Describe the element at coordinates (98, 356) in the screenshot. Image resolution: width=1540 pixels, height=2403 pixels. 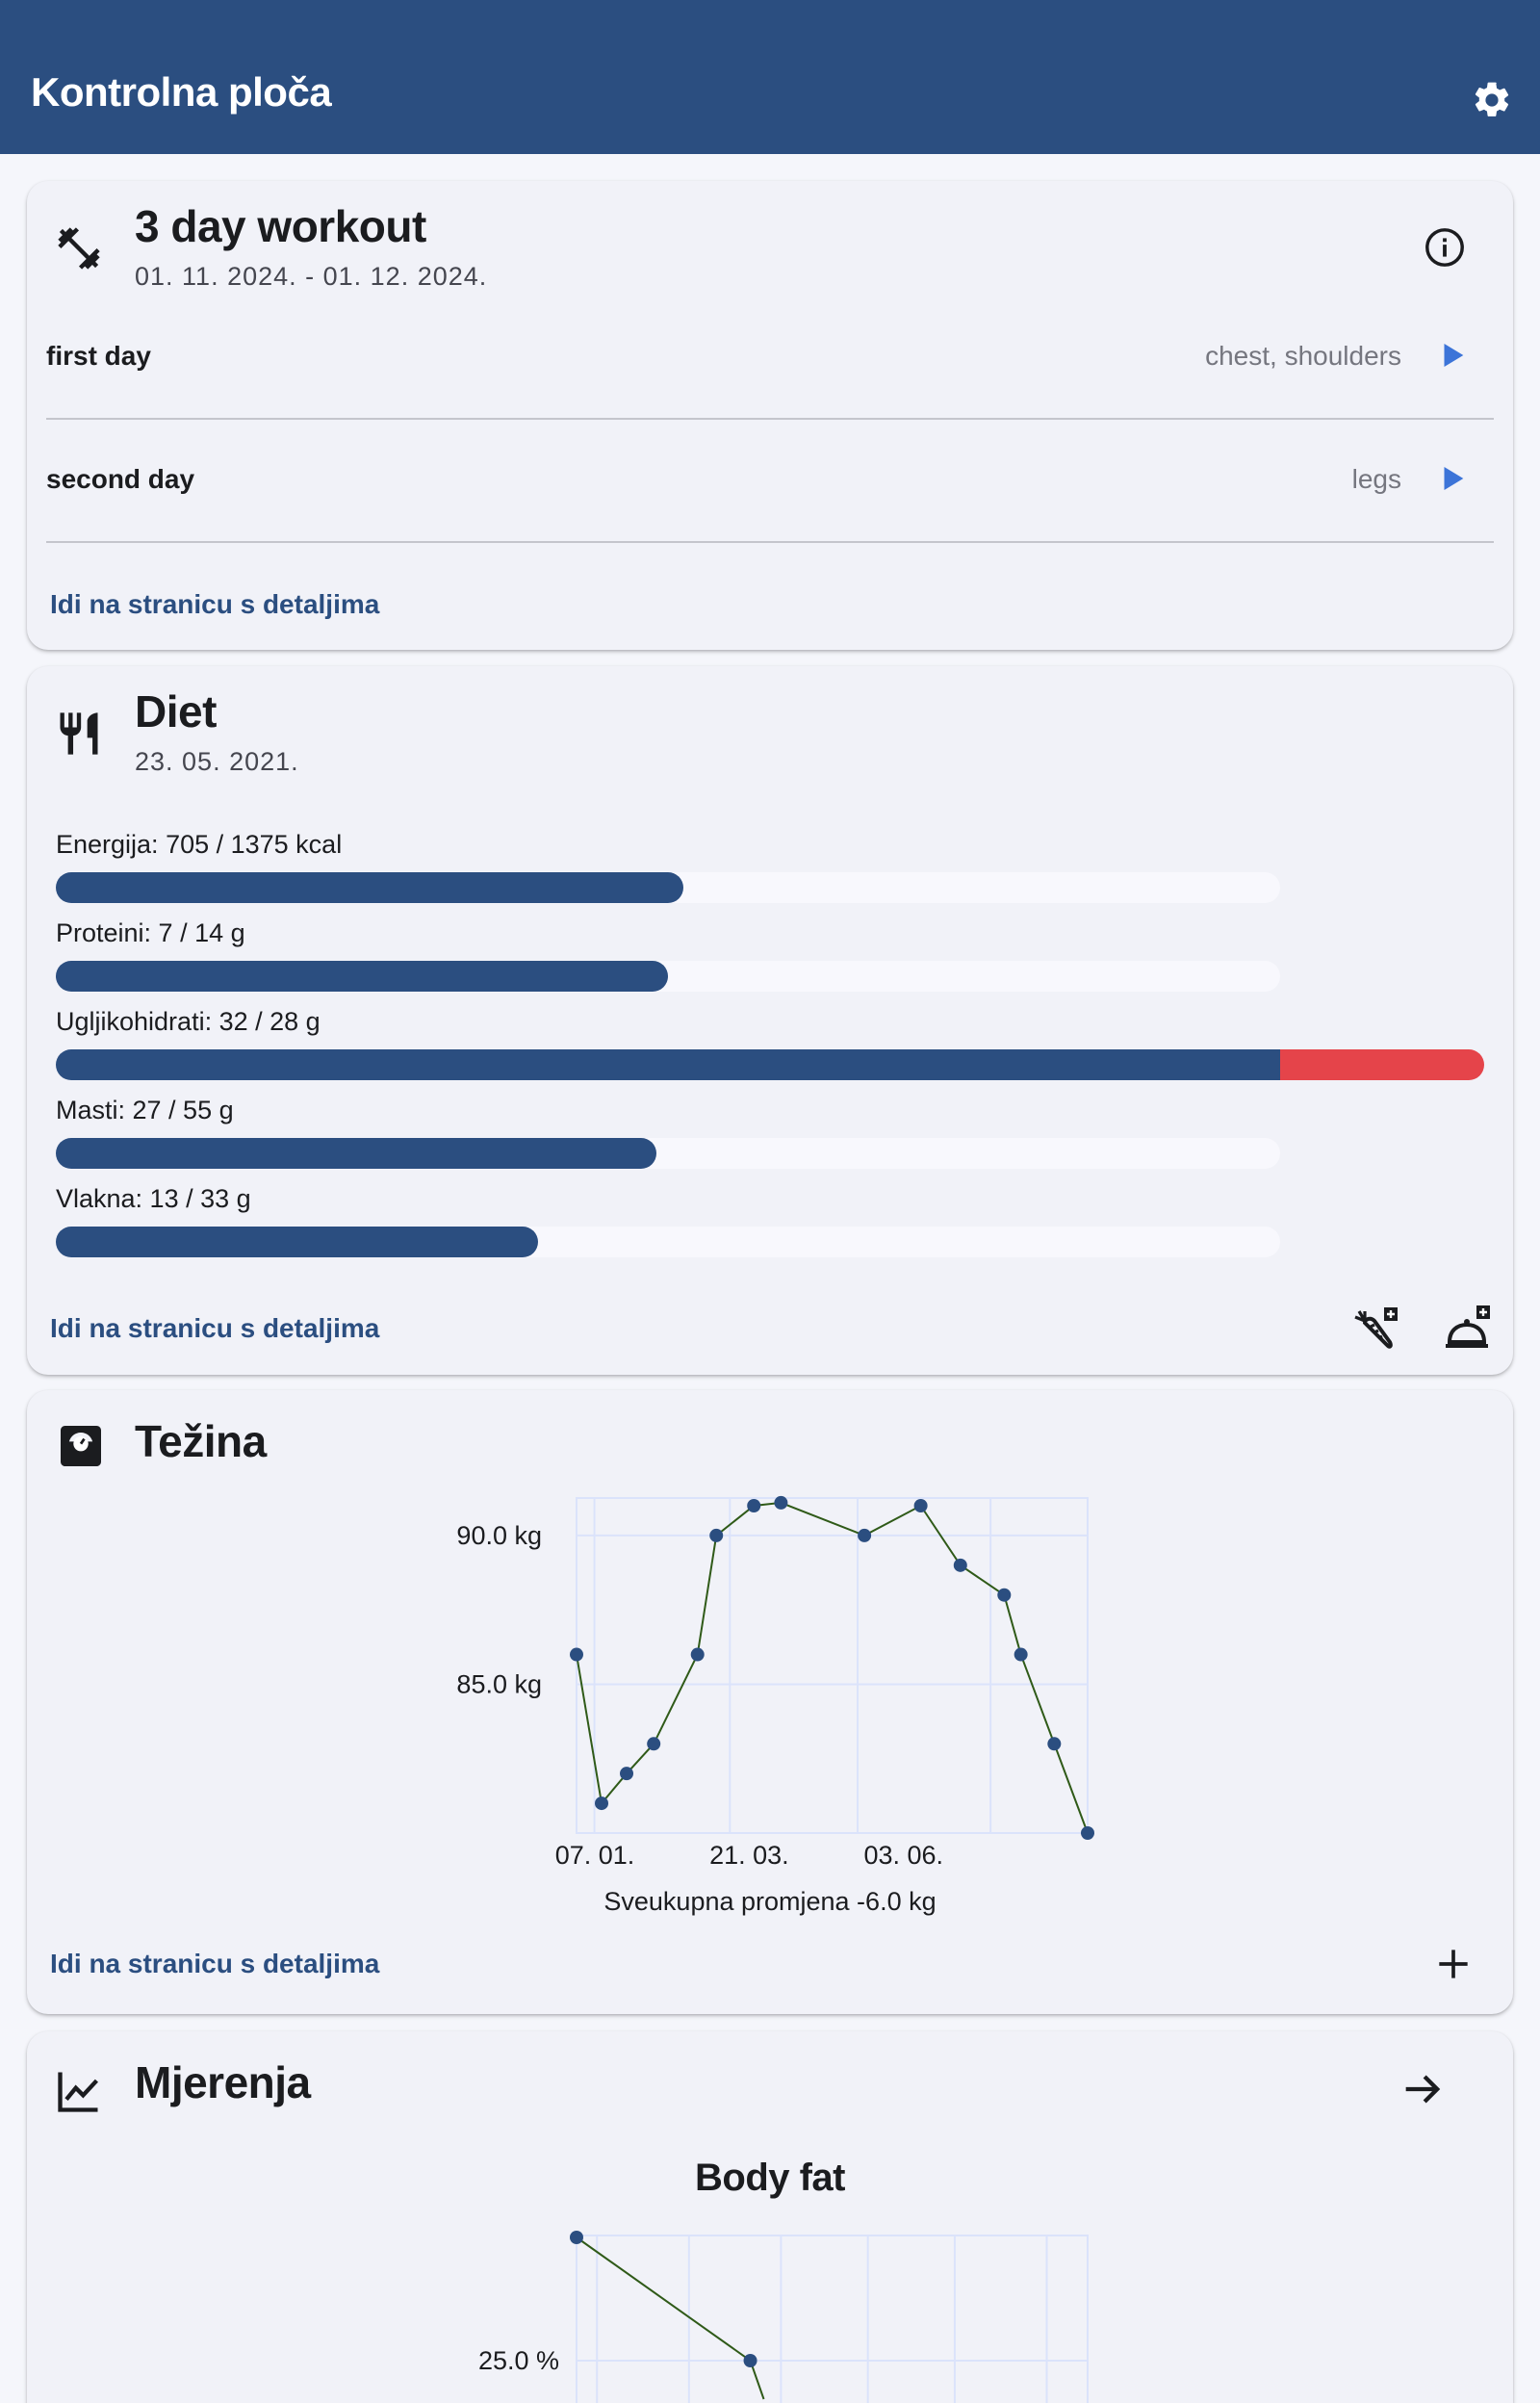
I see `day-name: first day` at that location.